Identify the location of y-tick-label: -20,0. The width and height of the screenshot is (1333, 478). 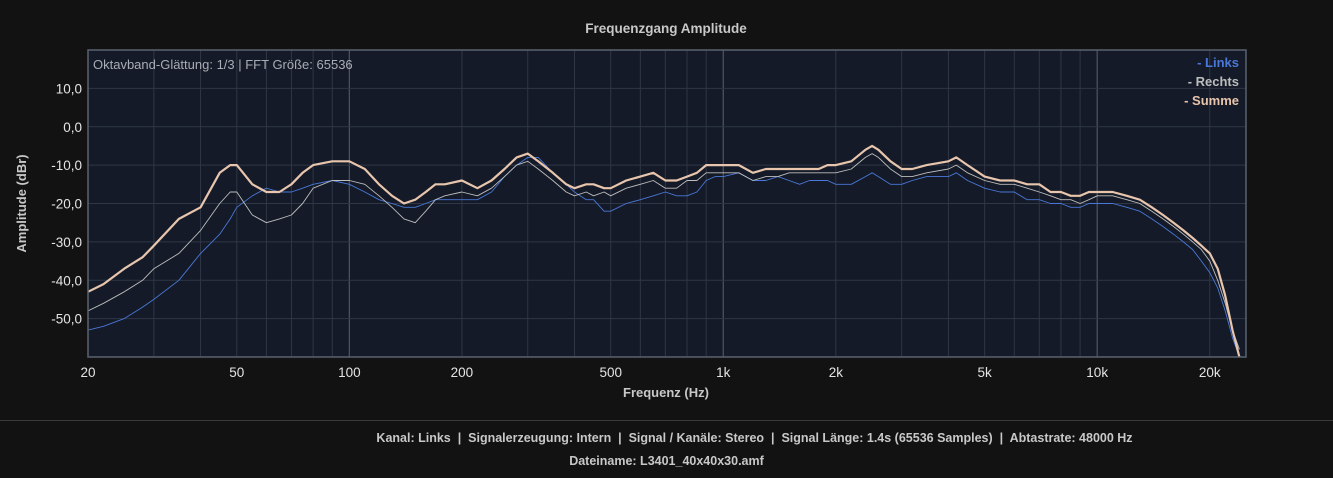
(66, 204).